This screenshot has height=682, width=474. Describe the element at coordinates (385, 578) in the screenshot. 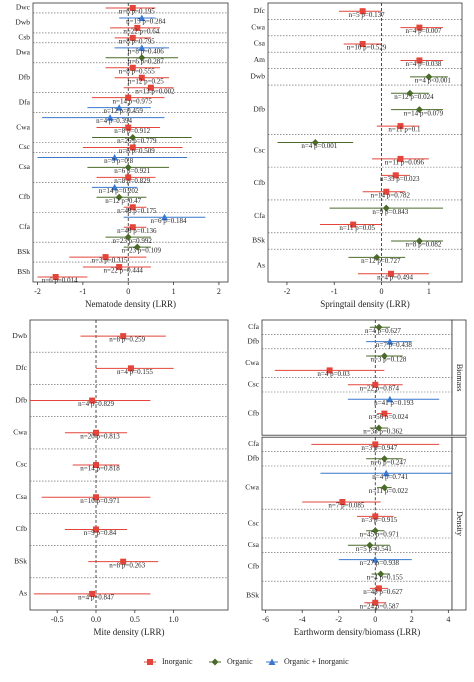

I see `point-label: n=4 p=0.155` at that location.